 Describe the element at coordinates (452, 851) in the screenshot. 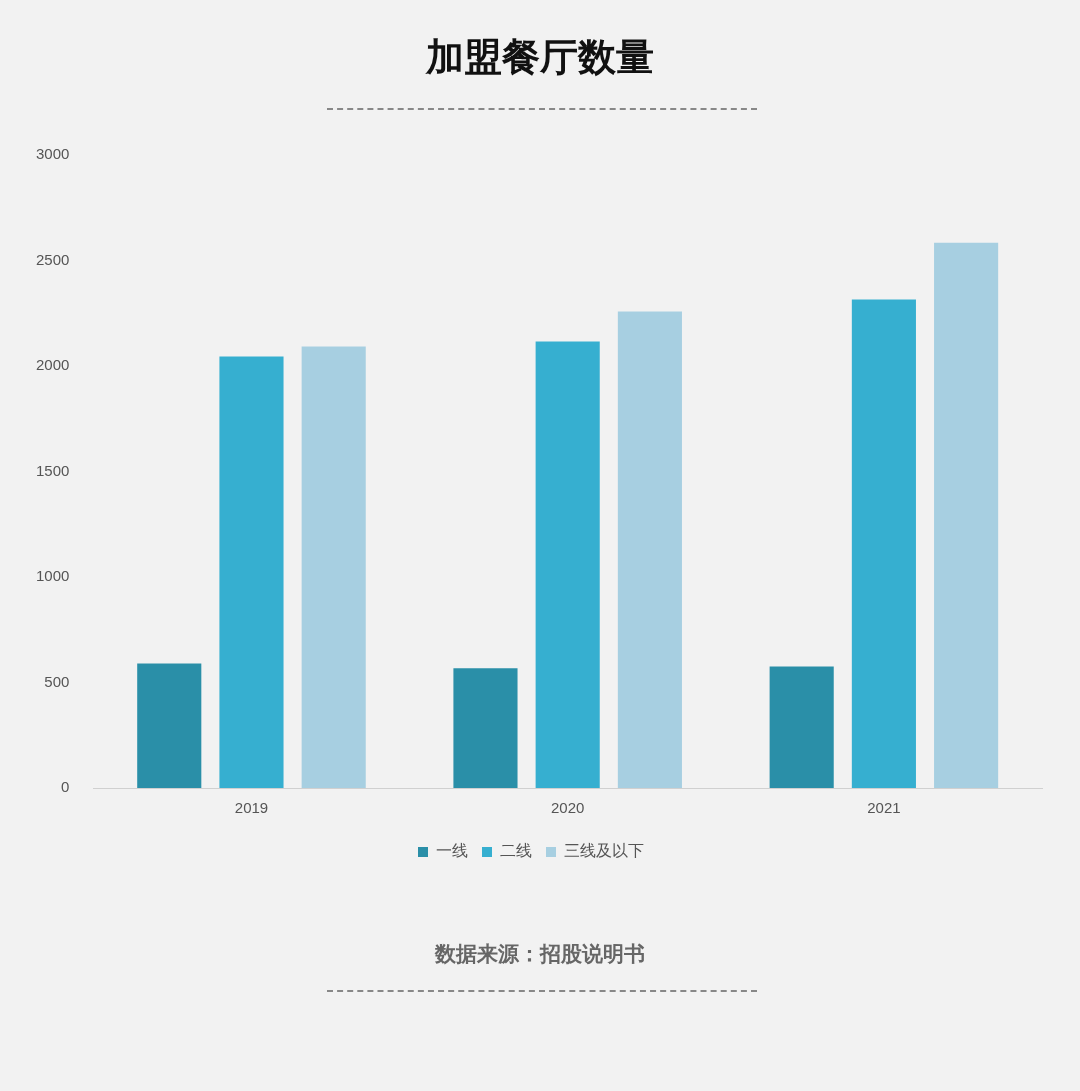

I see `legend-label: 一线` at that location.